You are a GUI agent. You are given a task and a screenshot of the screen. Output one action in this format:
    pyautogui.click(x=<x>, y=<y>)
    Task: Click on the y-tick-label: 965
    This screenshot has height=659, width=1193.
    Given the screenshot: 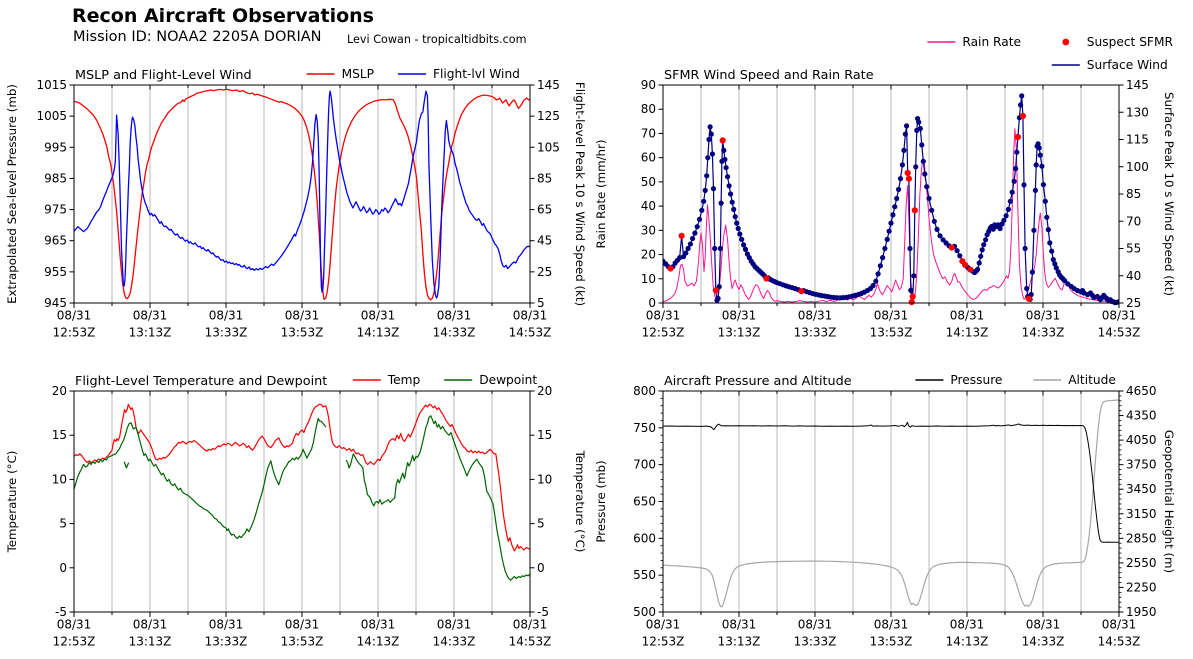 What is the action you would take?
    pyautogui.click(x=55, y=241)
    